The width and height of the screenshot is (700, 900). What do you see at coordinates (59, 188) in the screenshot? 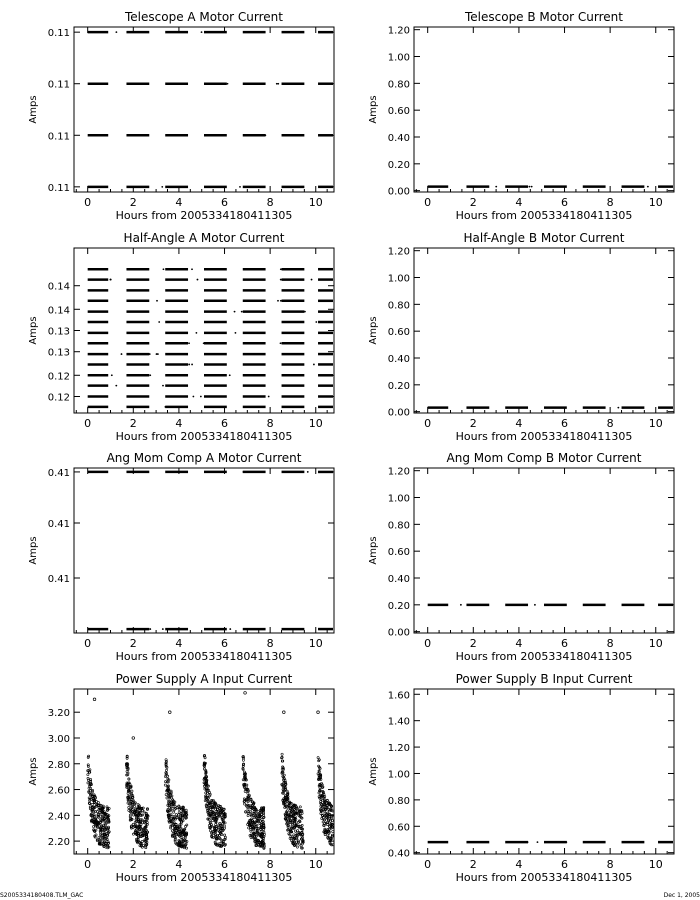
I see `y-tick-label: 0.11` at bounding box center [59, 188].